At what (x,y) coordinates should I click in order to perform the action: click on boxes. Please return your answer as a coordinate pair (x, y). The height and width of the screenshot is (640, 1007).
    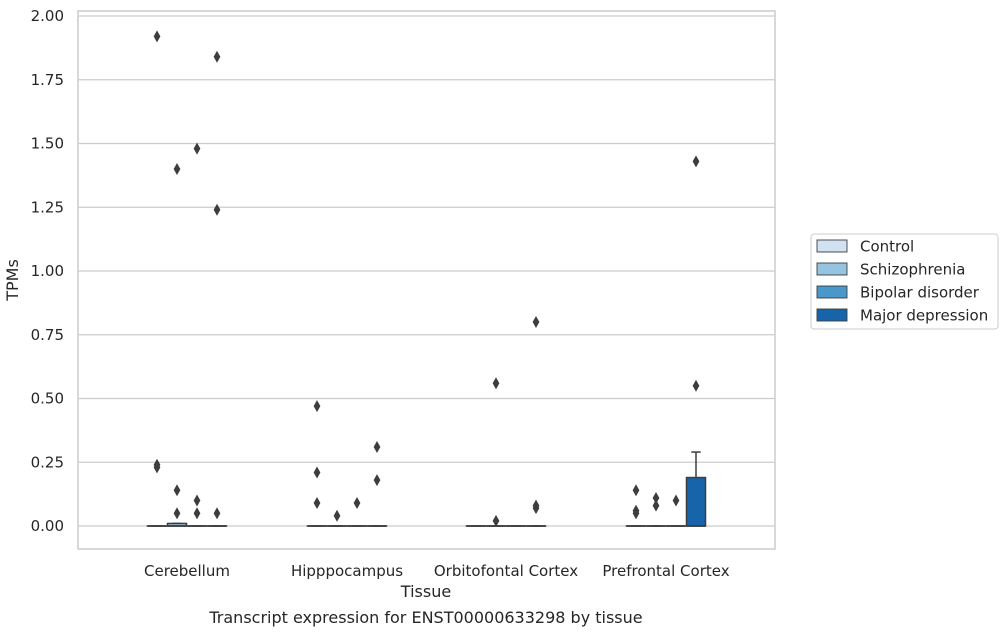
    Looking at the image, I should click on (427, 489).